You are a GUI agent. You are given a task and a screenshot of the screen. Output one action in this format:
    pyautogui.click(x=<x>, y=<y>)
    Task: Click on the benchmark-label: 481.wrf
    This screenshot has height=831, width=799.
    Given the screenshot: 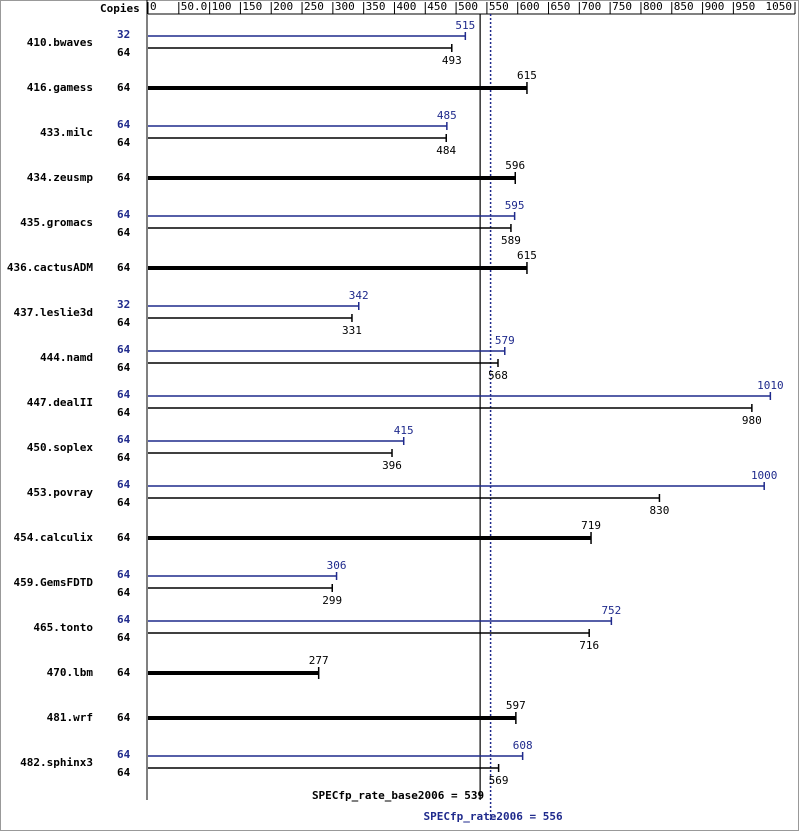 What is the action you would take?
    pyautogui.click(x=70, y=717)
    